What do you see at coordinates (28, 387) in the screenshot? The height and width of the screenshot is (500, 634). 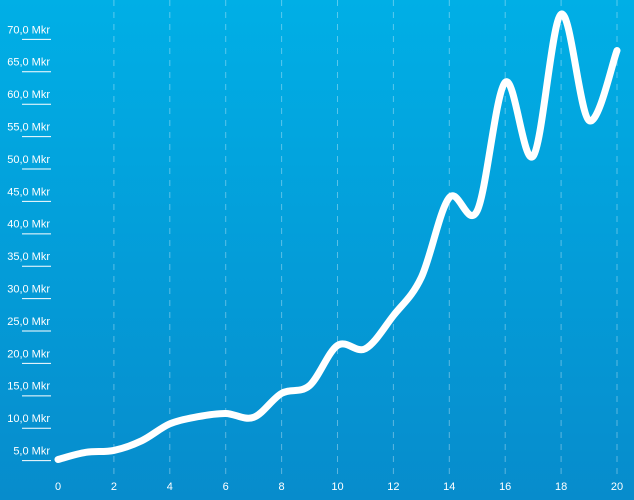 I see `y-tick-label: 15,0 Mkr` at bounding box center [28, 387].